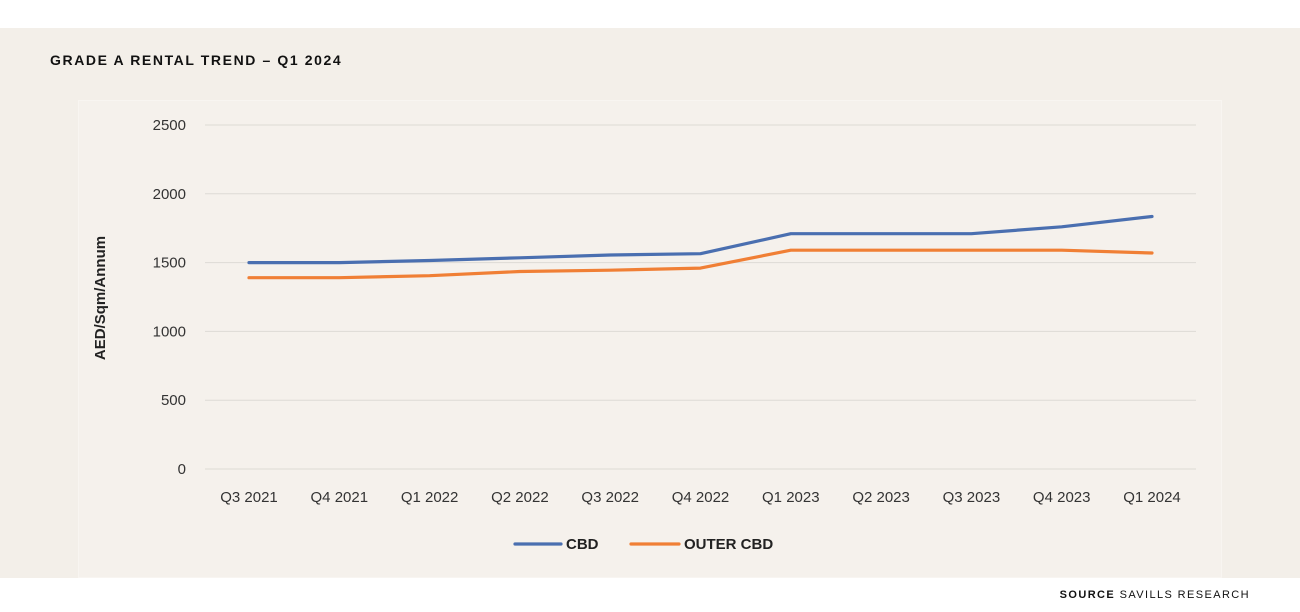  What do you see at coordinates (1087, 595) in the screenshot?
I see `source-key: SOURCE` at bounding box center [1087, 595].